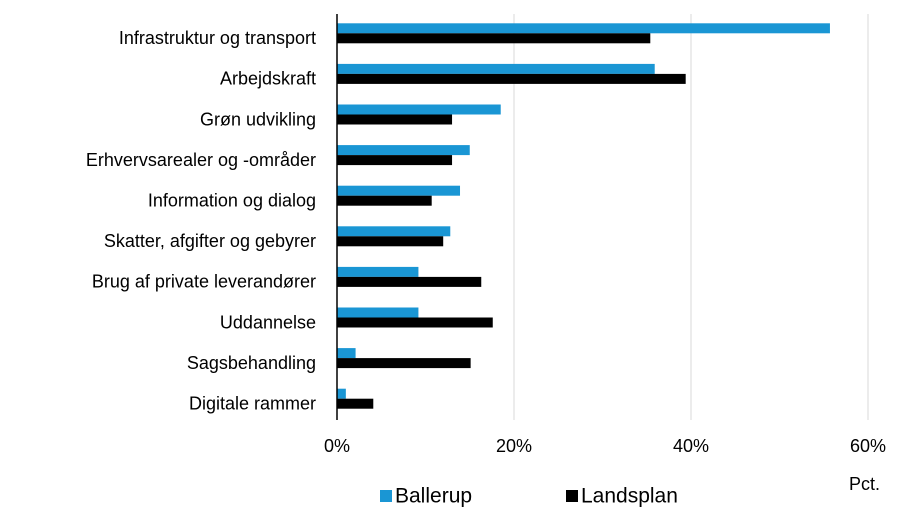 The width and height of the screenshot is (899, 510). Describe the element at coordinates (868, 446) in the screenshot. I see `x-tick-label: 60%` at that location.